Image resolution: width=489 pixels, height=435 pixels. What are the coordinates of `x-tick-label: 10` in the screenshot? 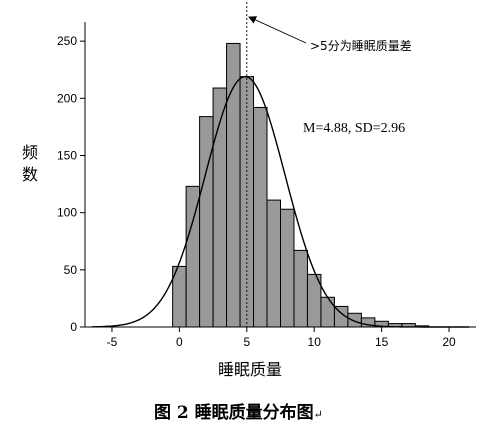 It's located at (315, 342).